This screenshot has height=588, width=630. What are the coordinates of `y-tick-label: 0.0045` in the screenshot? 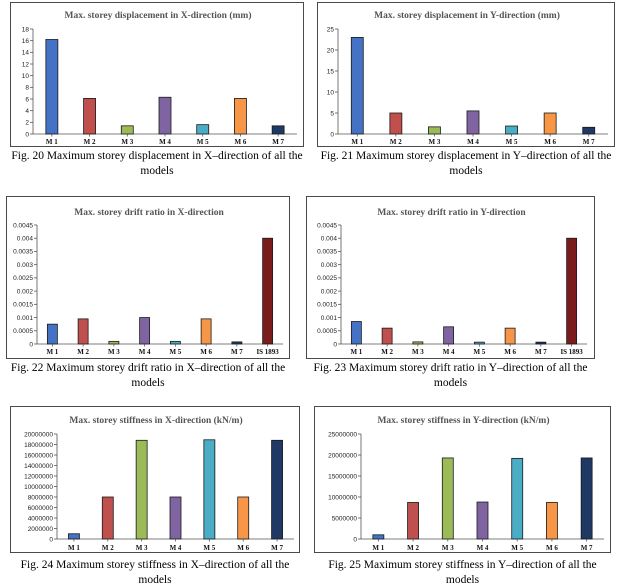 It's located at (23, 225).